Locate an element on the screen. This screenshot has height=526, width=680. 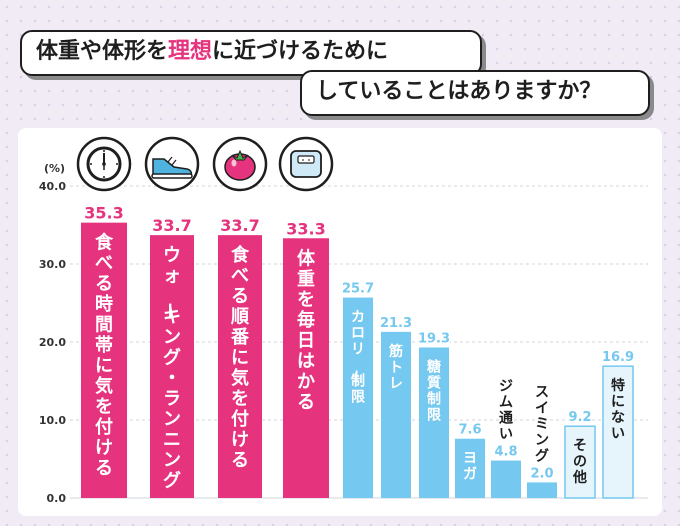
category-label: ジム通い is located at coordinates (506, 411).